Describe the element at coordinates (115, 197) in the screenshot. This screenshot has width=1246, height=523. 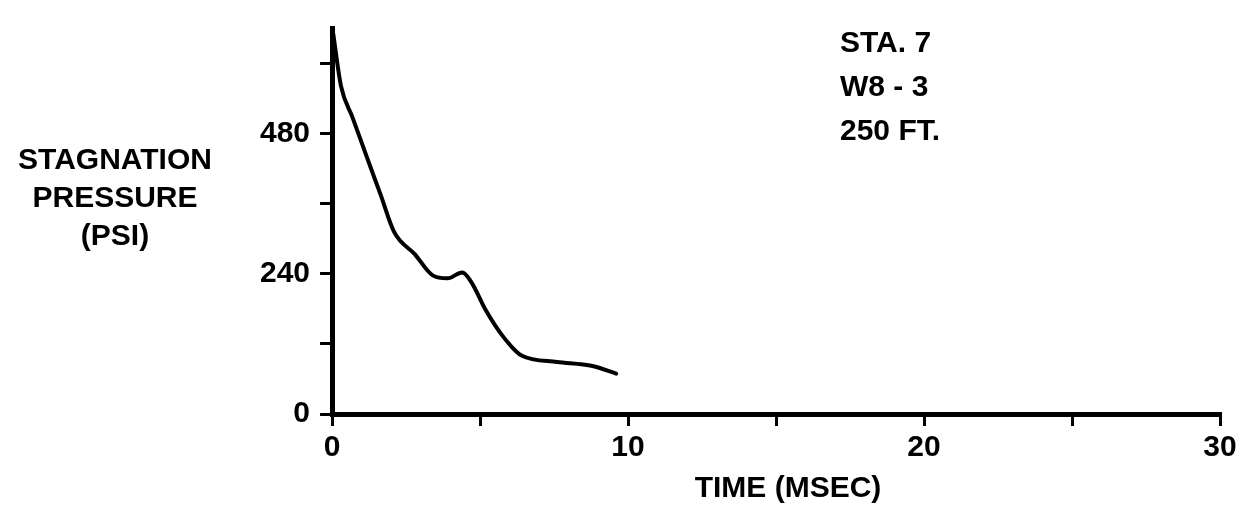
I see `y-axis-title: STAGNATION PRESSURE (PSI)` at that location.